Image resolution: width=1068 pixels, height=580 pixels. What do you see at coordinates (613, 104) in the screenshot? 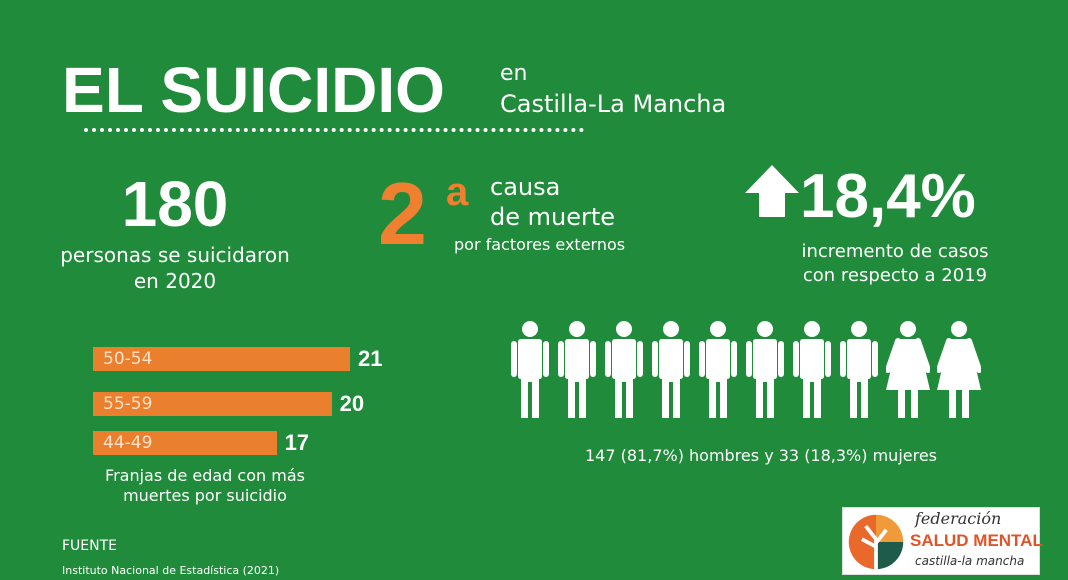
I see `subtitle-region: Castilla-La Mancha` at bounding box center [613, 104].